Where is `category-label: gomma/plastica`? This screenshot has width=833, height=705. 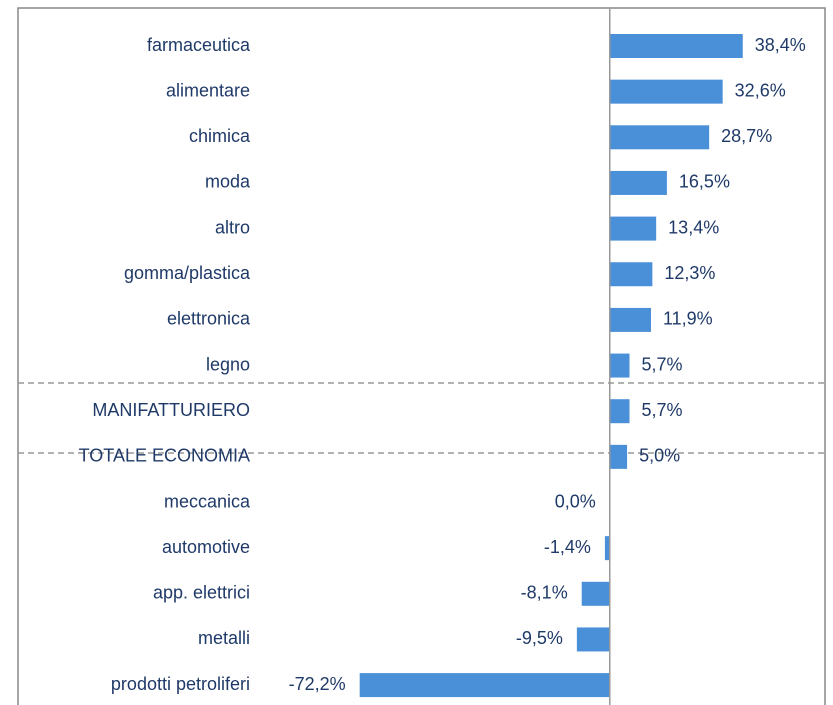 category-label: gomma/plastica is located at coordinates (187, 273).